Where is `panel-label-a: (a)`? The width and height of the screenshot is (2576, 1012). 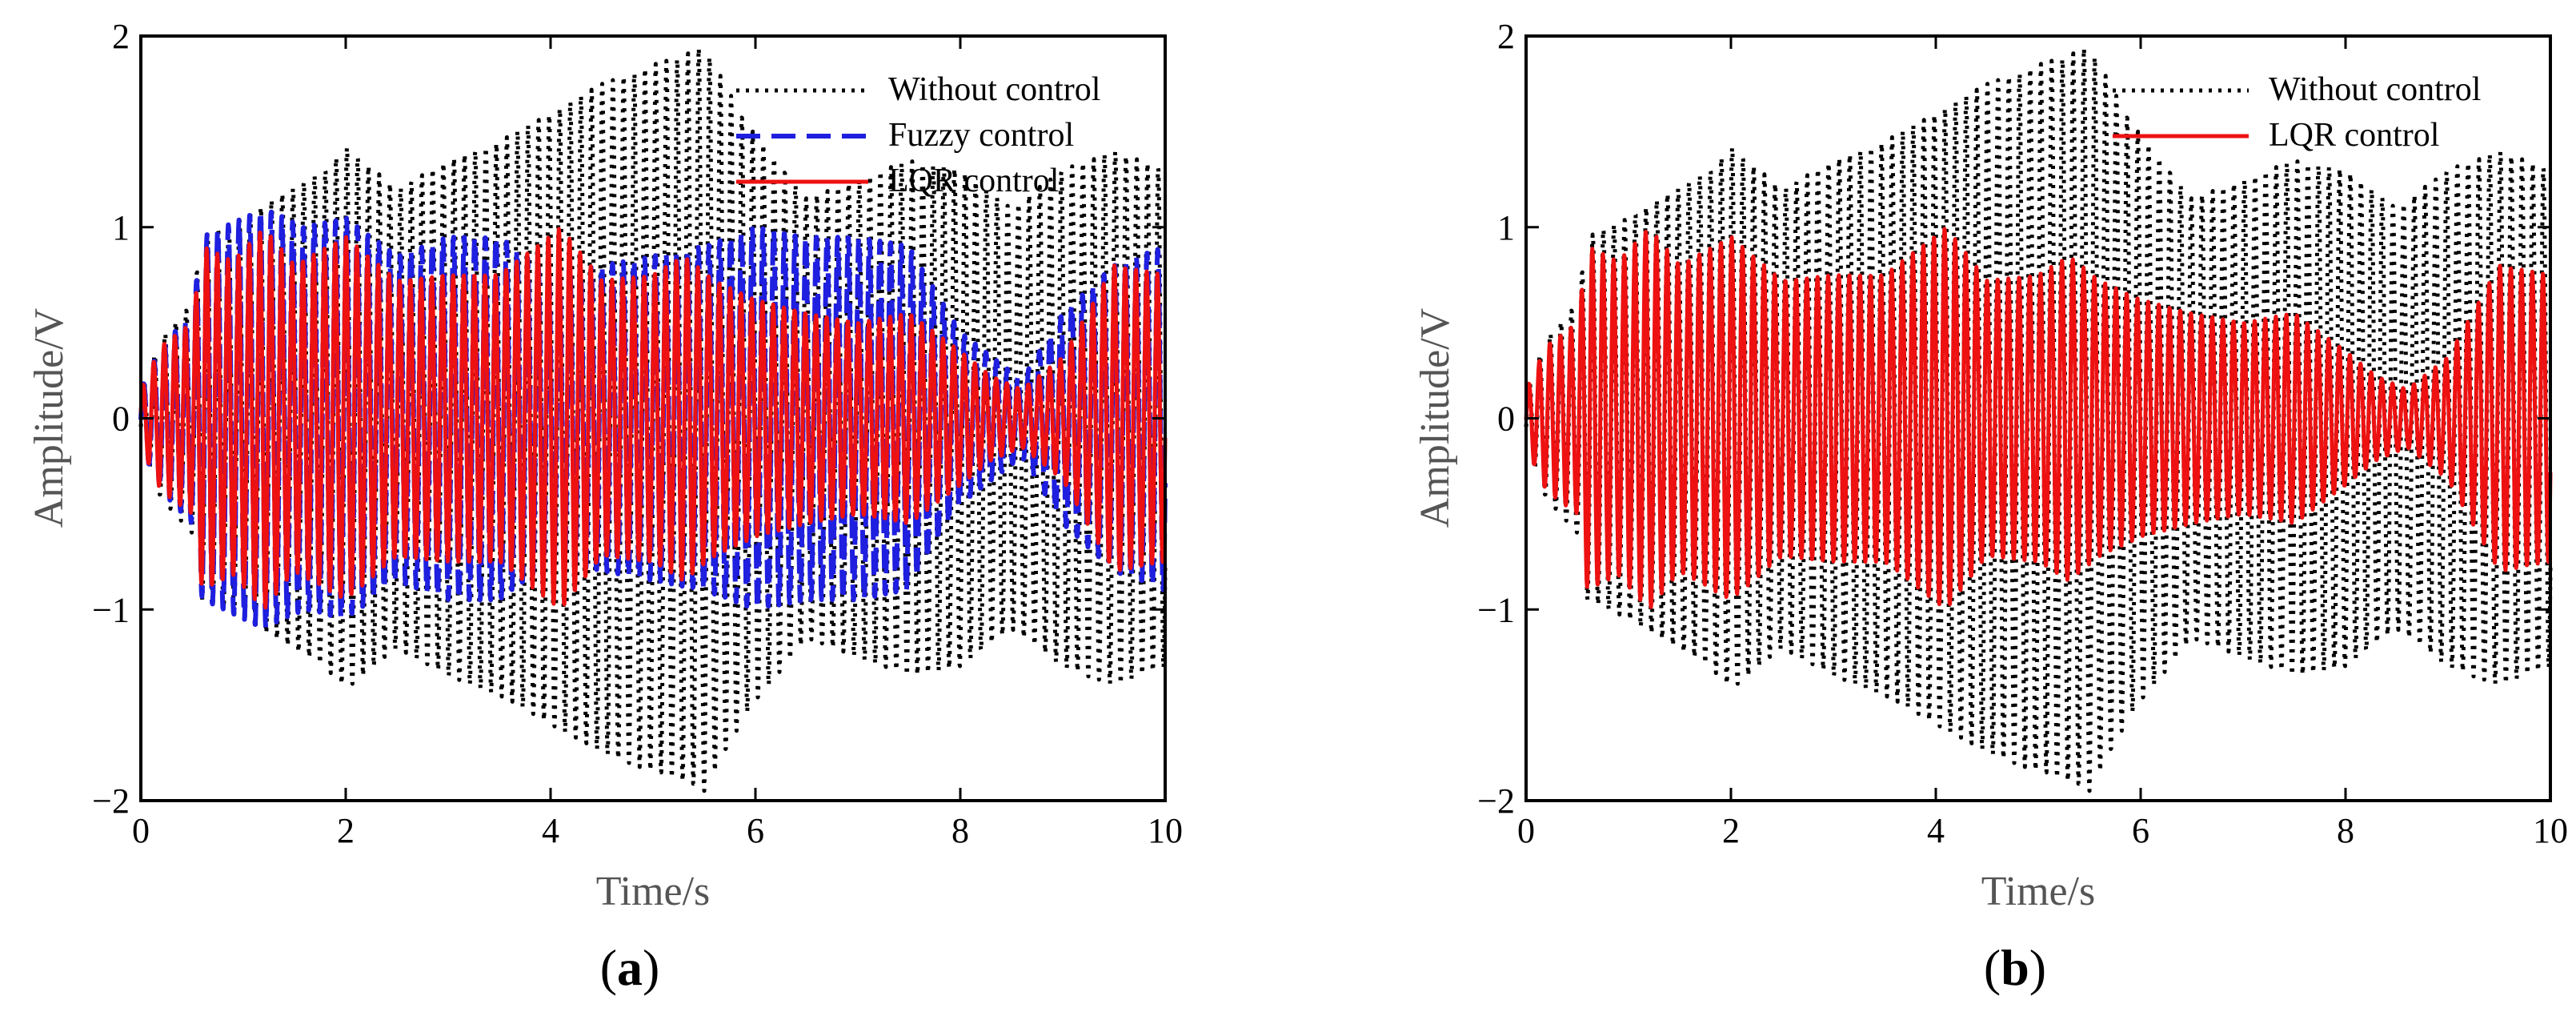 panel-label-a: (a) is located at coordinates (630, 967).